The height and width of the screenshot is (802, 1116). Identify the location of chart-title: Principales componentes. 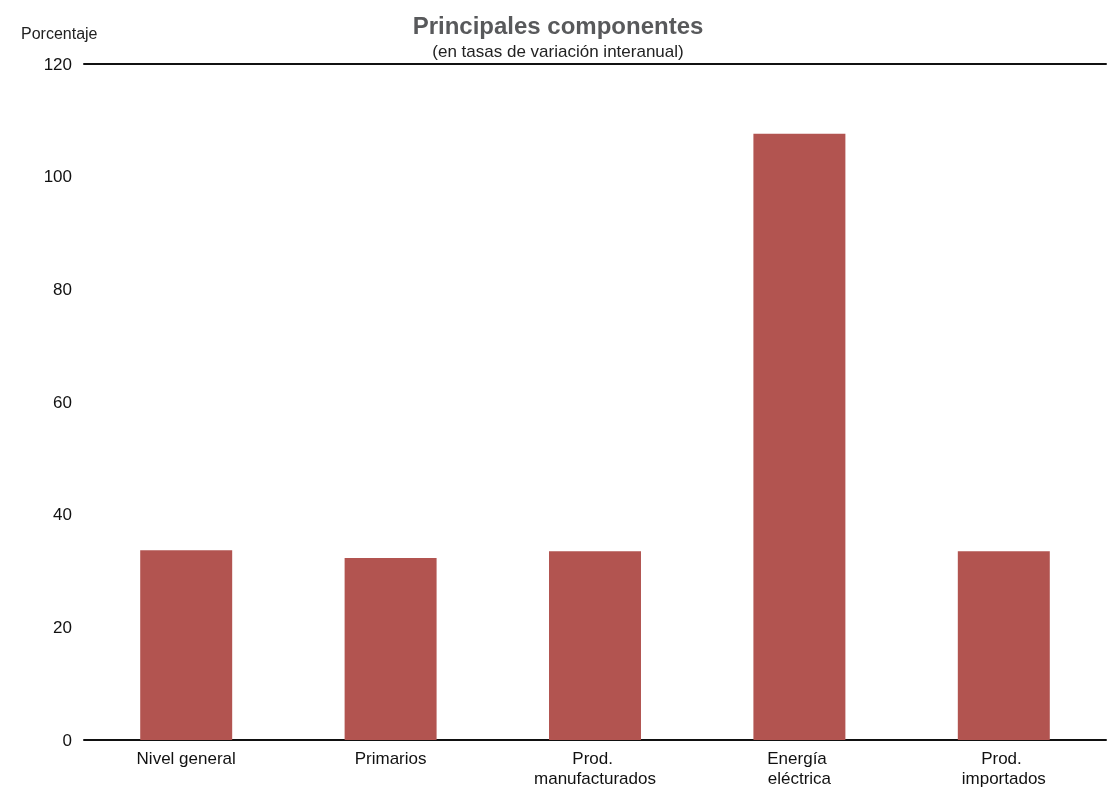
(558, 25).